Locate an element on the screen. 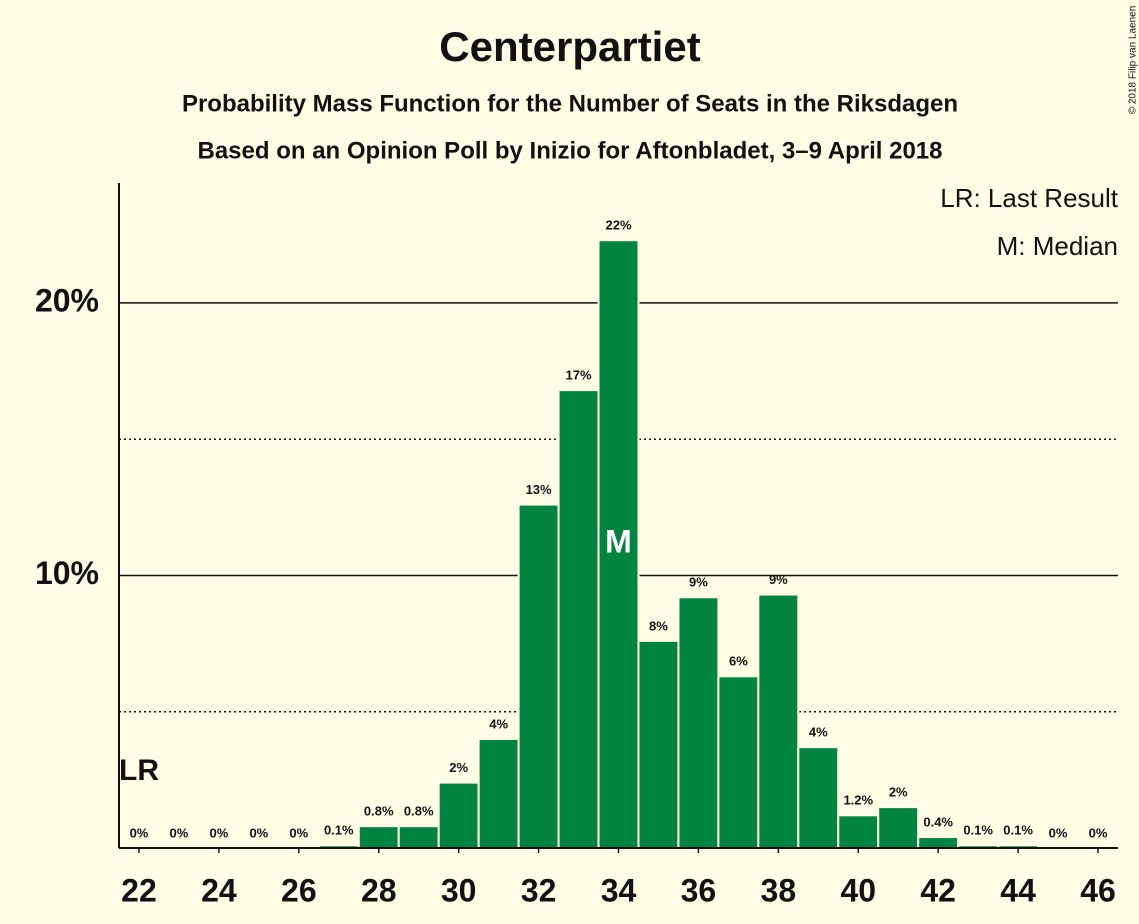  x-tick-label: 40 is located at coordinates (858, 890).